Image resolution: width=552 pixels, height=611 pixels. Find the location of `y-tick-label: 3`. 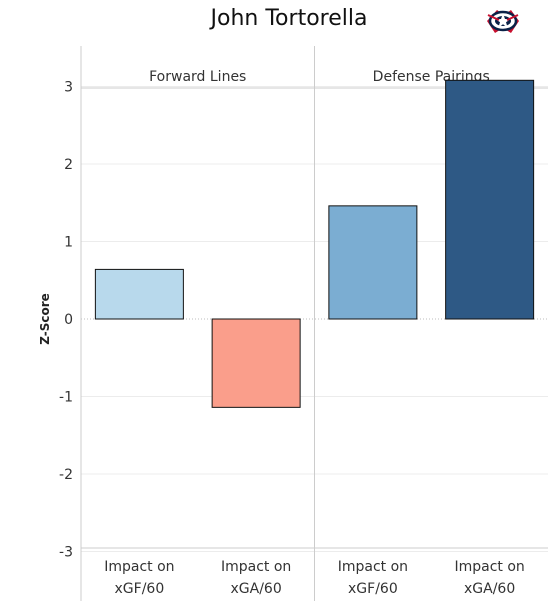

y-tick-label: 3 is located at coordinates (68, 88).